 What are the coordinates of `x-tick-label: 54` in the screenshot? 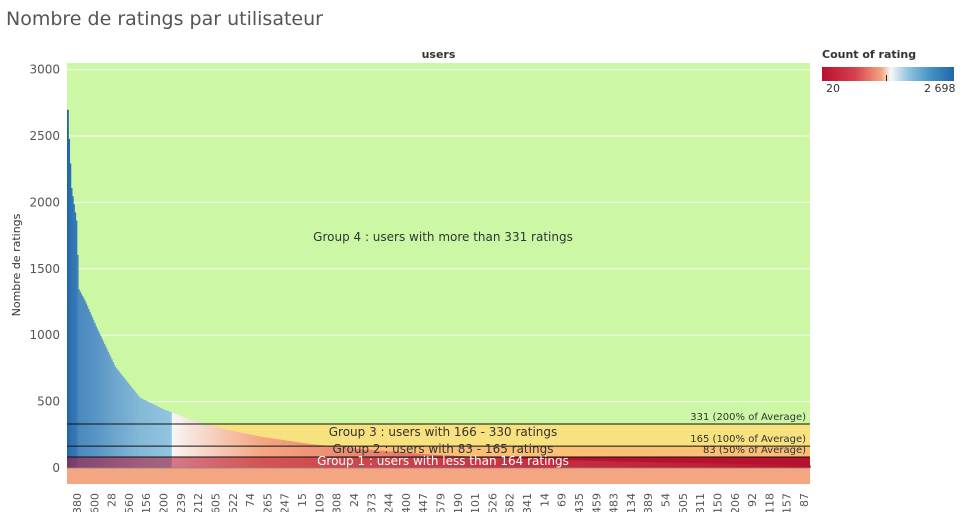 It's located at (666, 500).